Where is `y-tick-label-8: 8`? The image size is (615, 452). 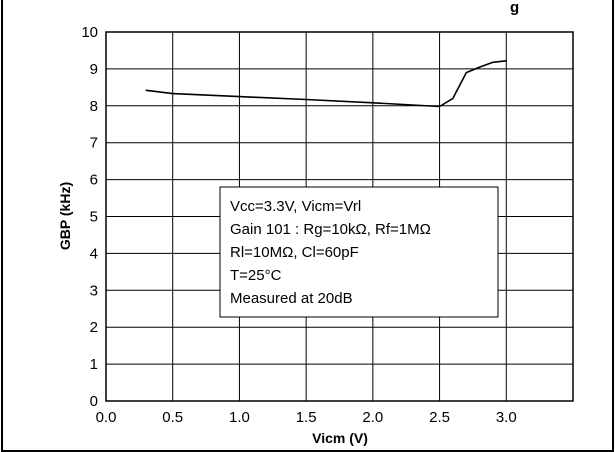 y-tick-label-8: 8 is located at coordinates (94, 106).